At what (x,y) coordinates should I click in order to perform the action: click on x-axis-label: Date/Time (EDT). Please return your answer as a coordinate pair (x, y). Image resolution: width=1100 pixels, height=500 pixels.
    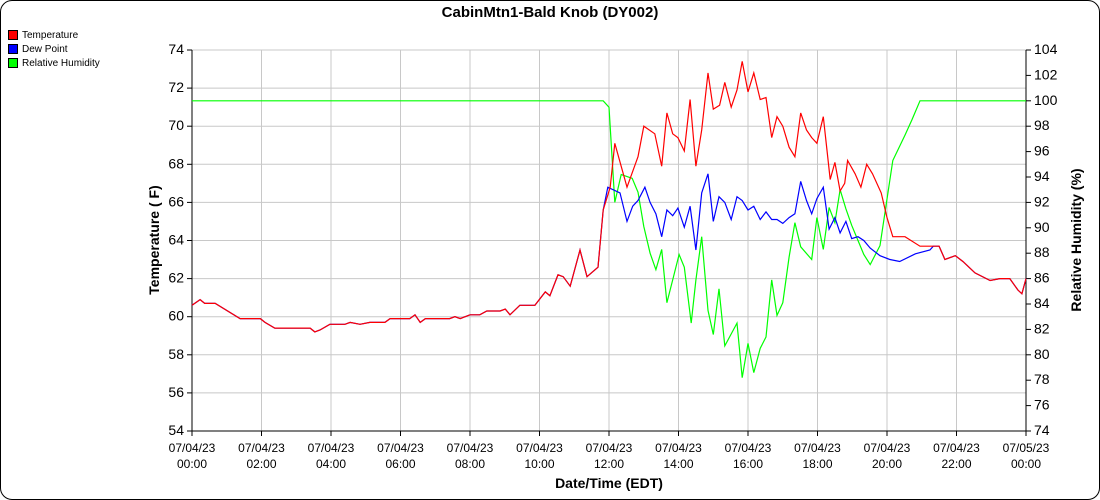
    Looking at the image, I should click on (609, 483).